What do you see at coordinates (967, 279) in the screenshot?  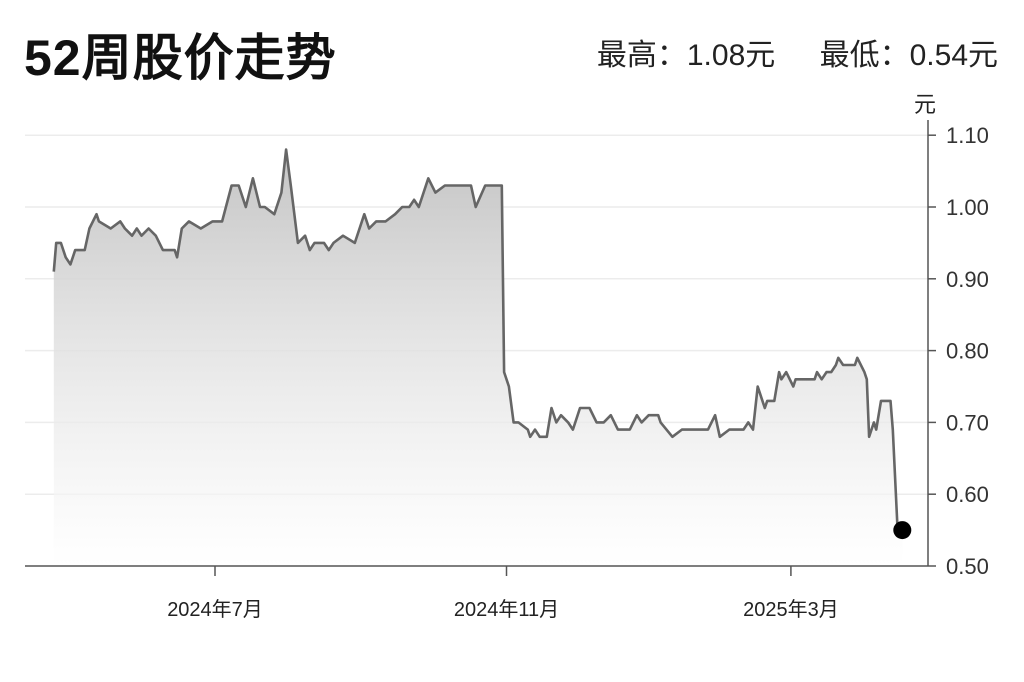 I see `y-tick-label: 0.90` at bounding box center [967, 279].